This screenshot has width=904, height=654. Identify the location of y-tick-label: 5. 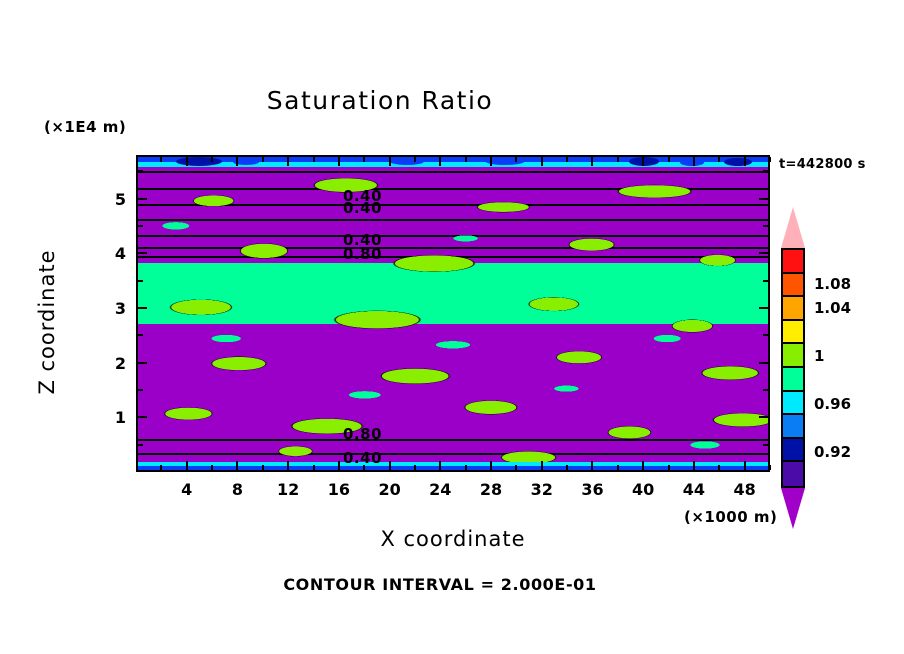
(120, 199).